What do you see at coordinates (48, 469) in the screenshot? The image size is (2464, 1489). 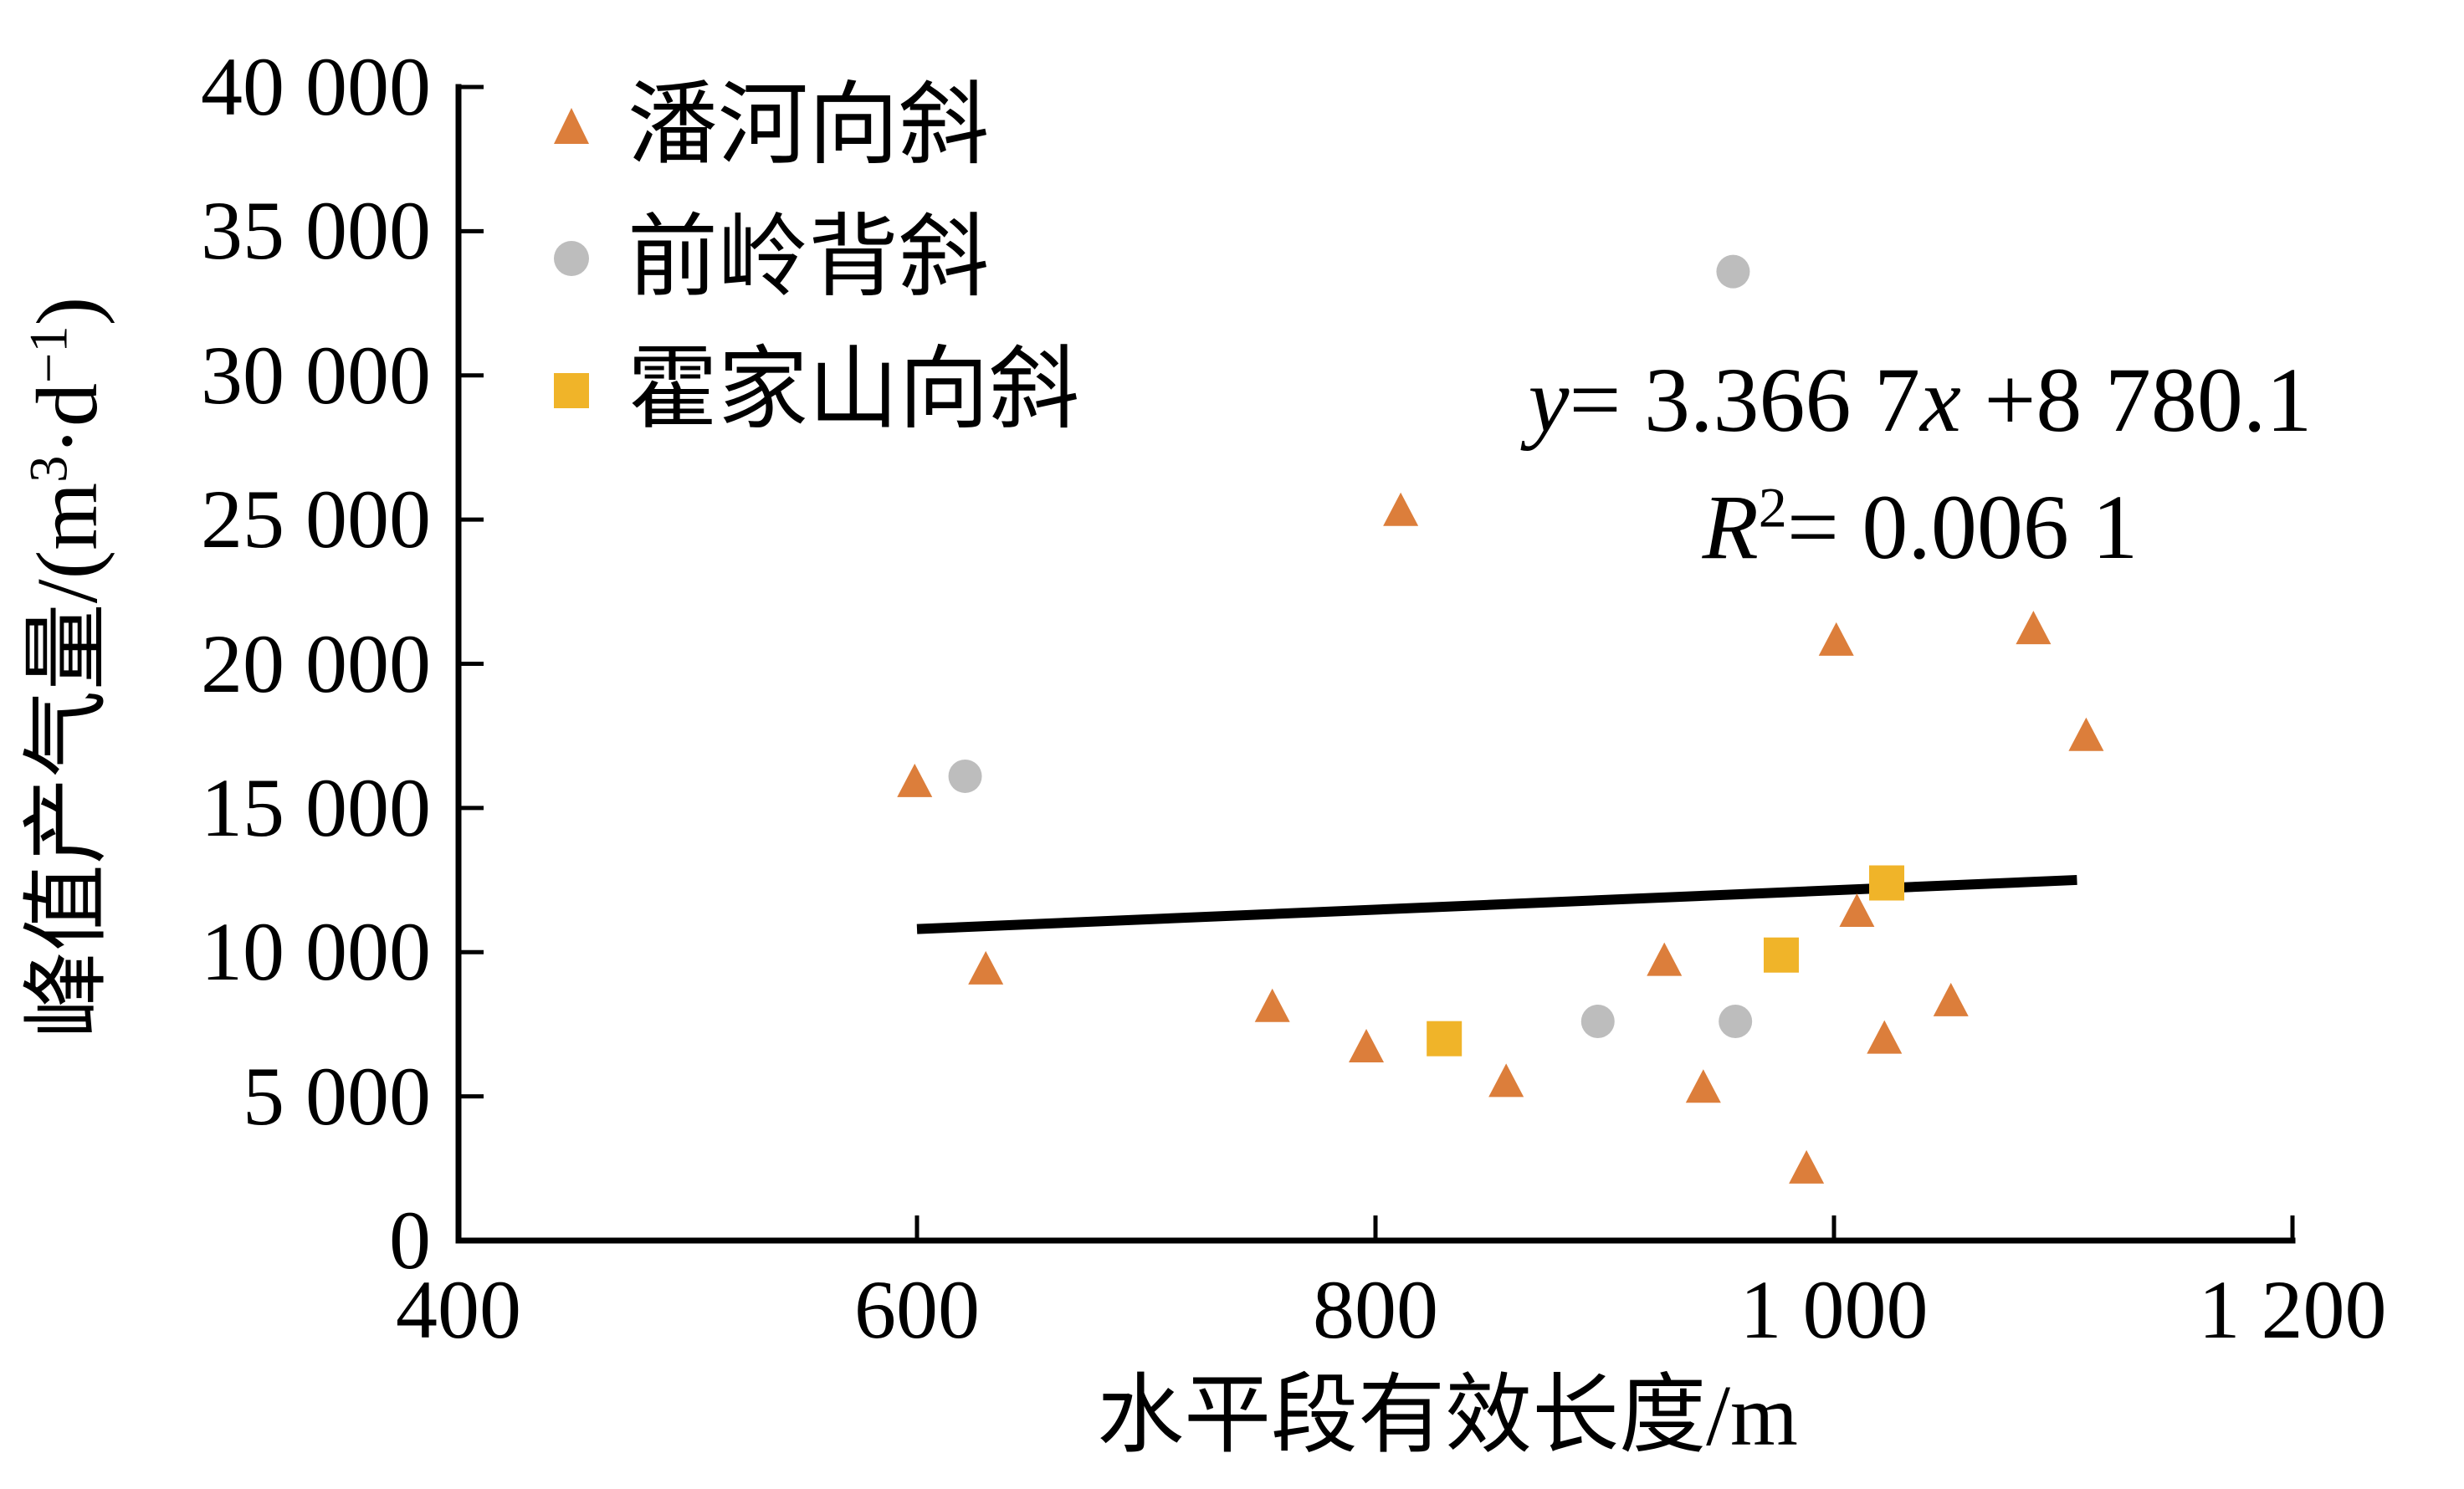 I see `y-axis-title-sup-3: 3` at bounding box center [48, 469].